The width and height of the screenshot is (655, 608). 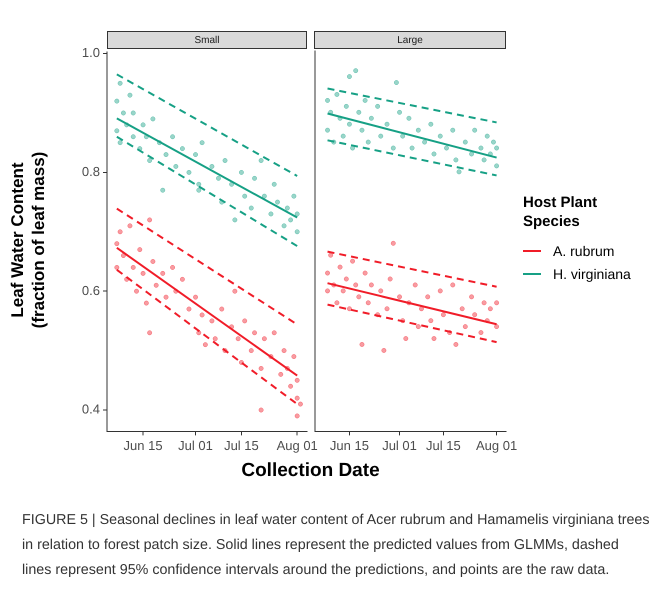 What do you see at coordinates (349, 445) in the screenshot?
I see `x-tick-label: Jun 15` at bounding box center [349, 445].